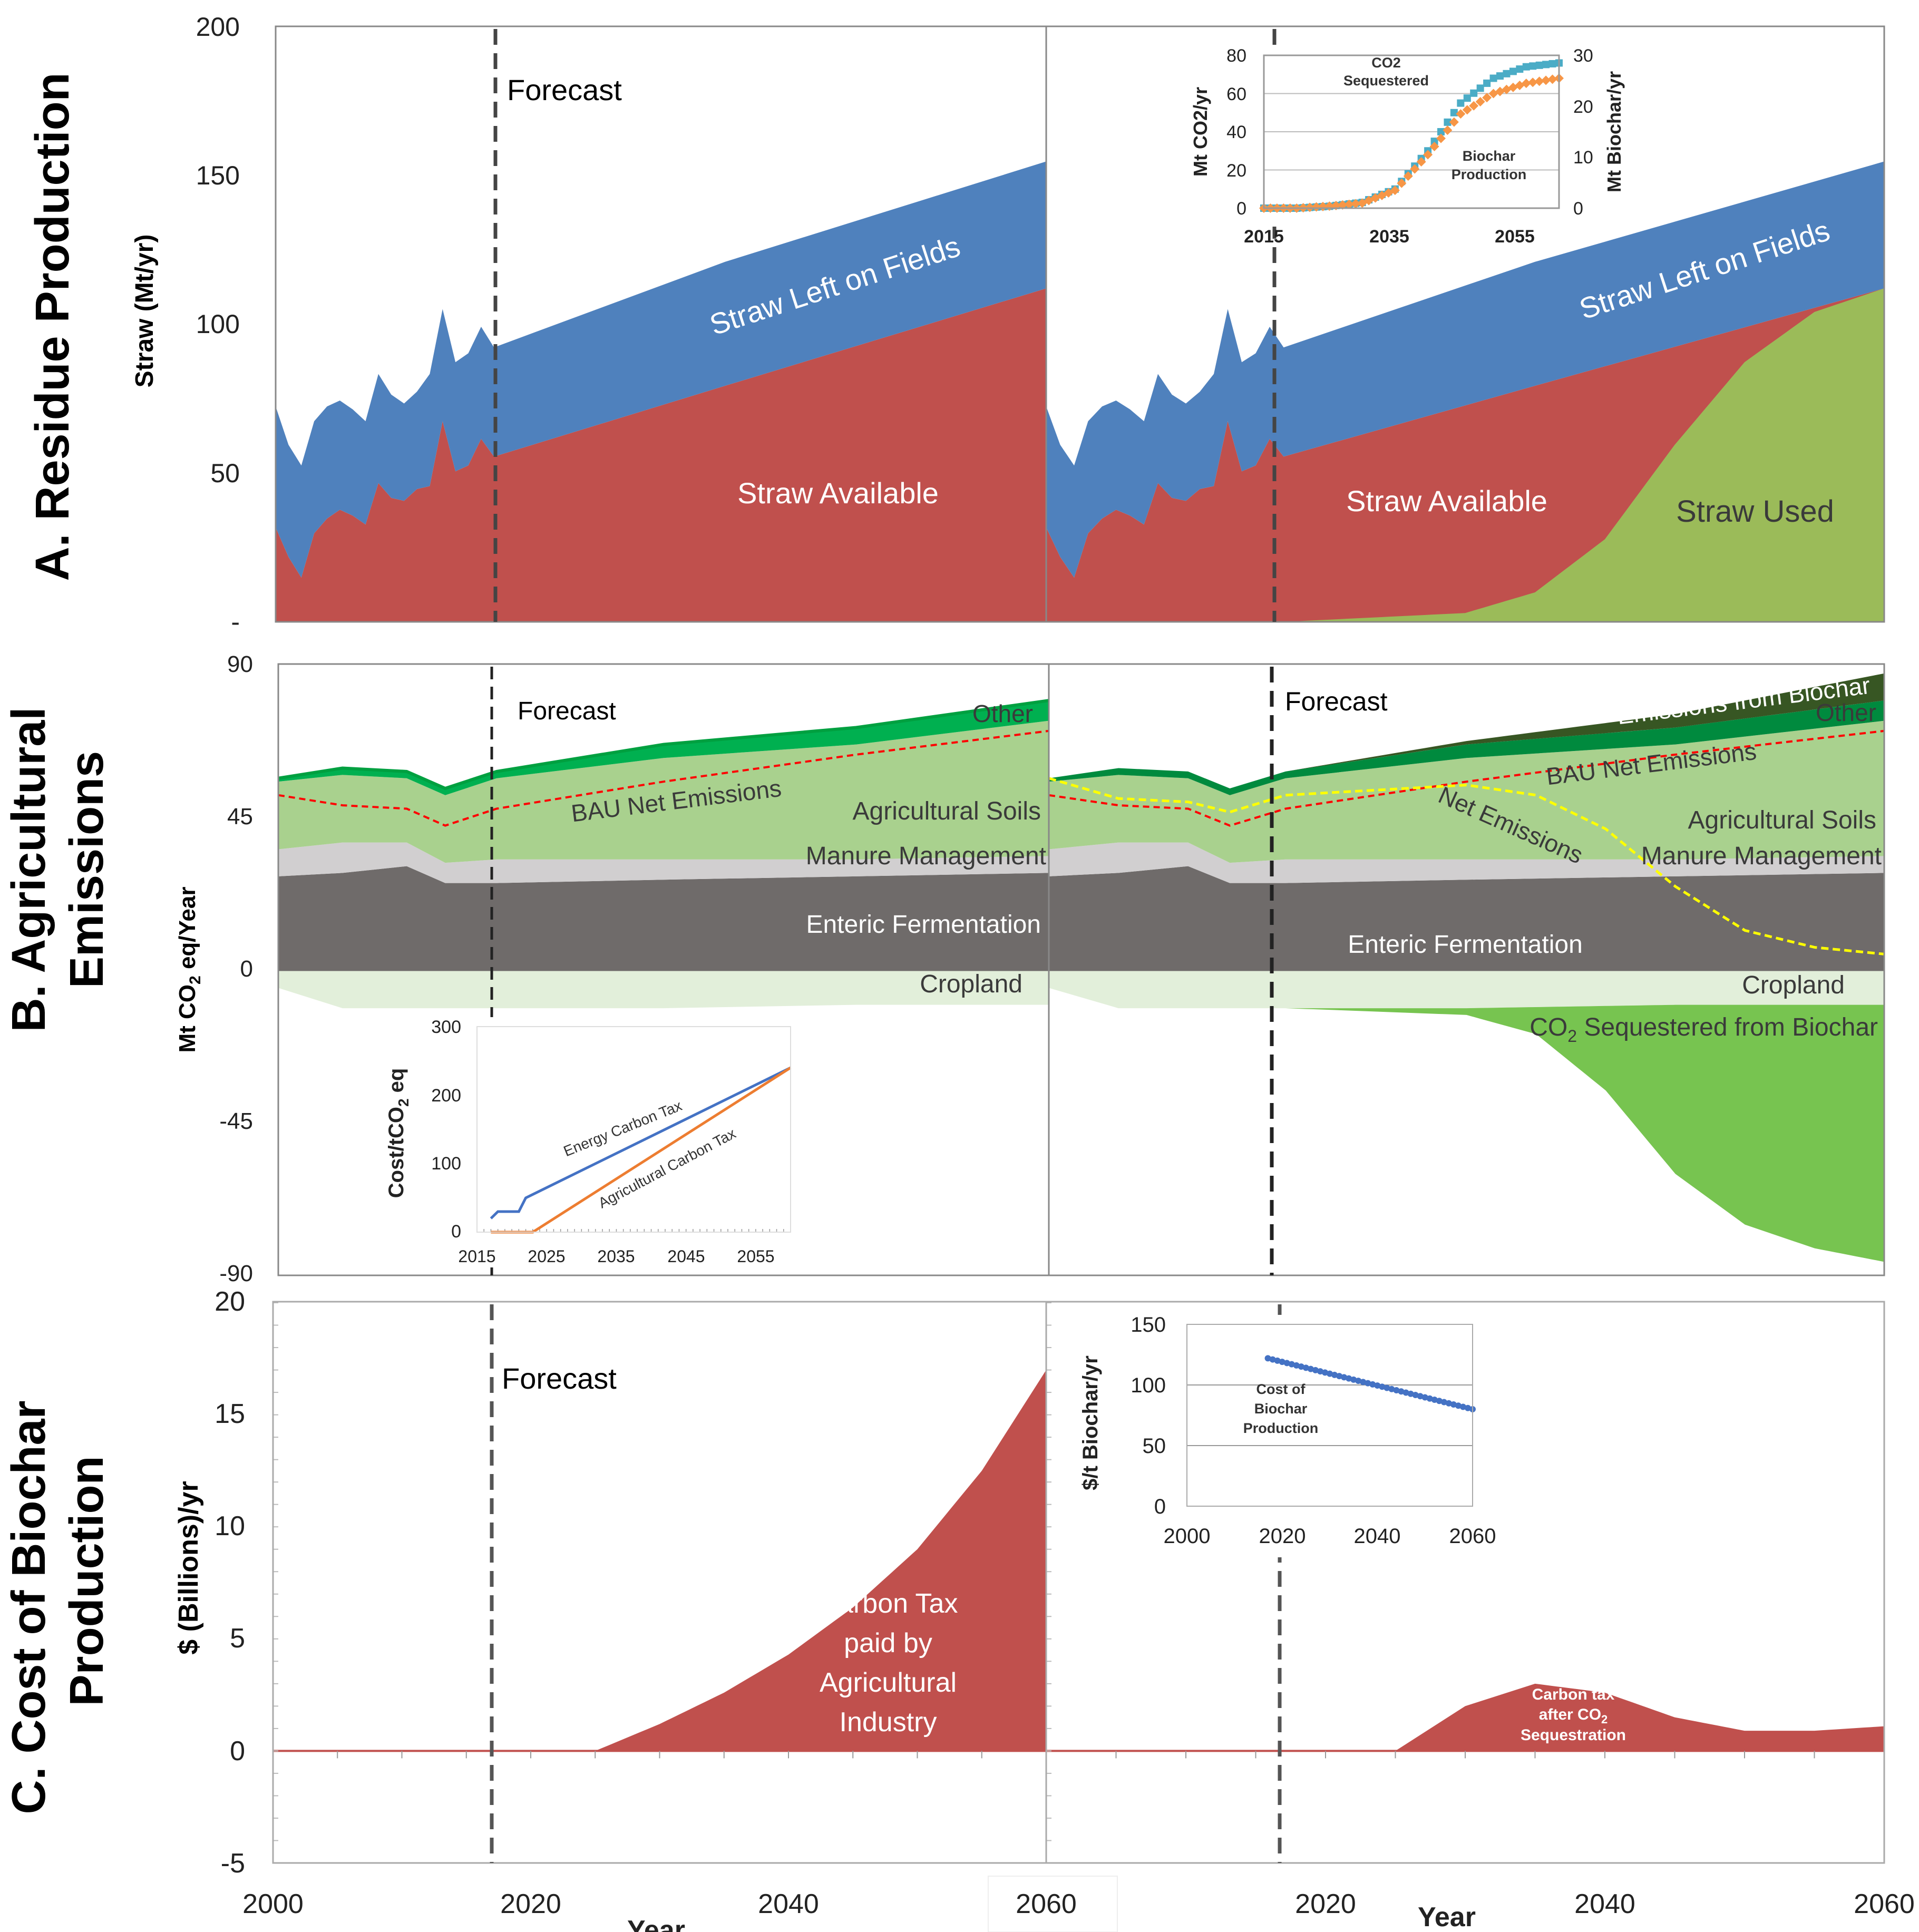  Describe the element at coordinates (1604, 1904) in the screenshot. I see `c-right-xtick-2040: 2040` at that location.